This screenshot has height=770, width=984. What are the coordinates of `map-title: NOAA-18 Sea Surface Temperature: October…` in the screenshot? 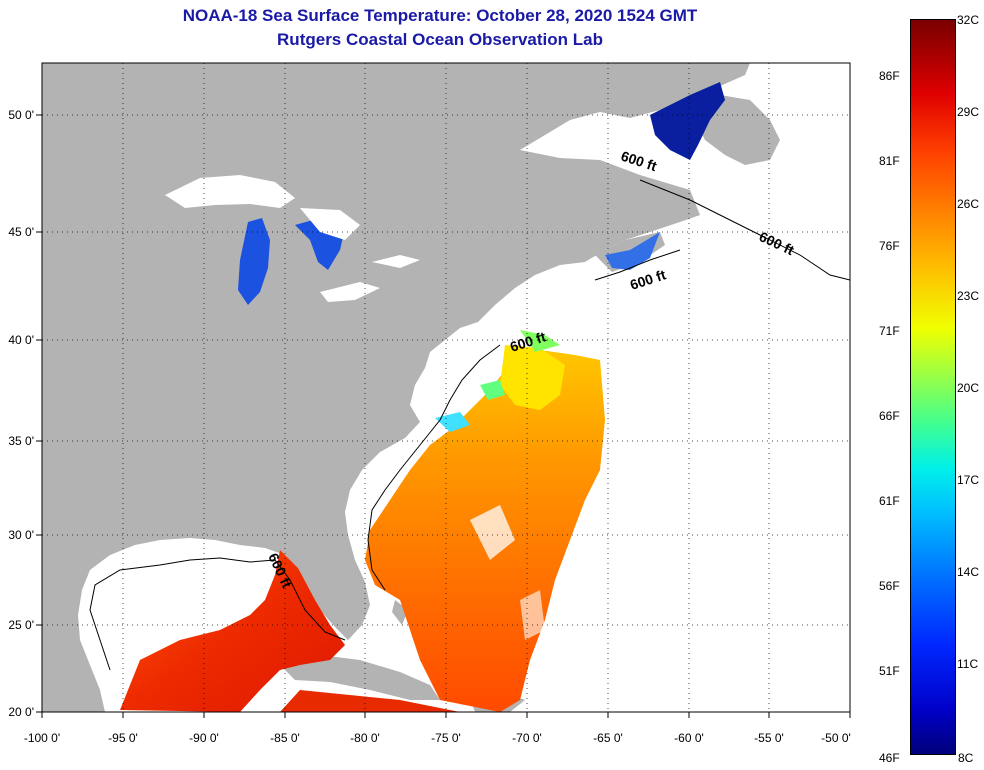 It's located at (440, 15).